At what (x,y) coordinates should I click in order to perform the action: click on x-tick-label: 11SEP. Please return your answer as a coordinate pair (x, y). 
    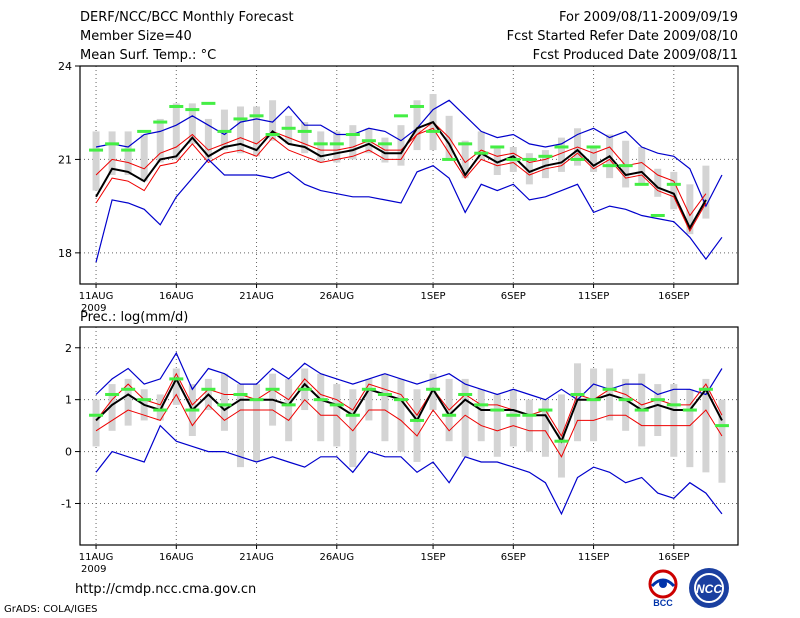
    Looking at the image, I should click on (593, 557).